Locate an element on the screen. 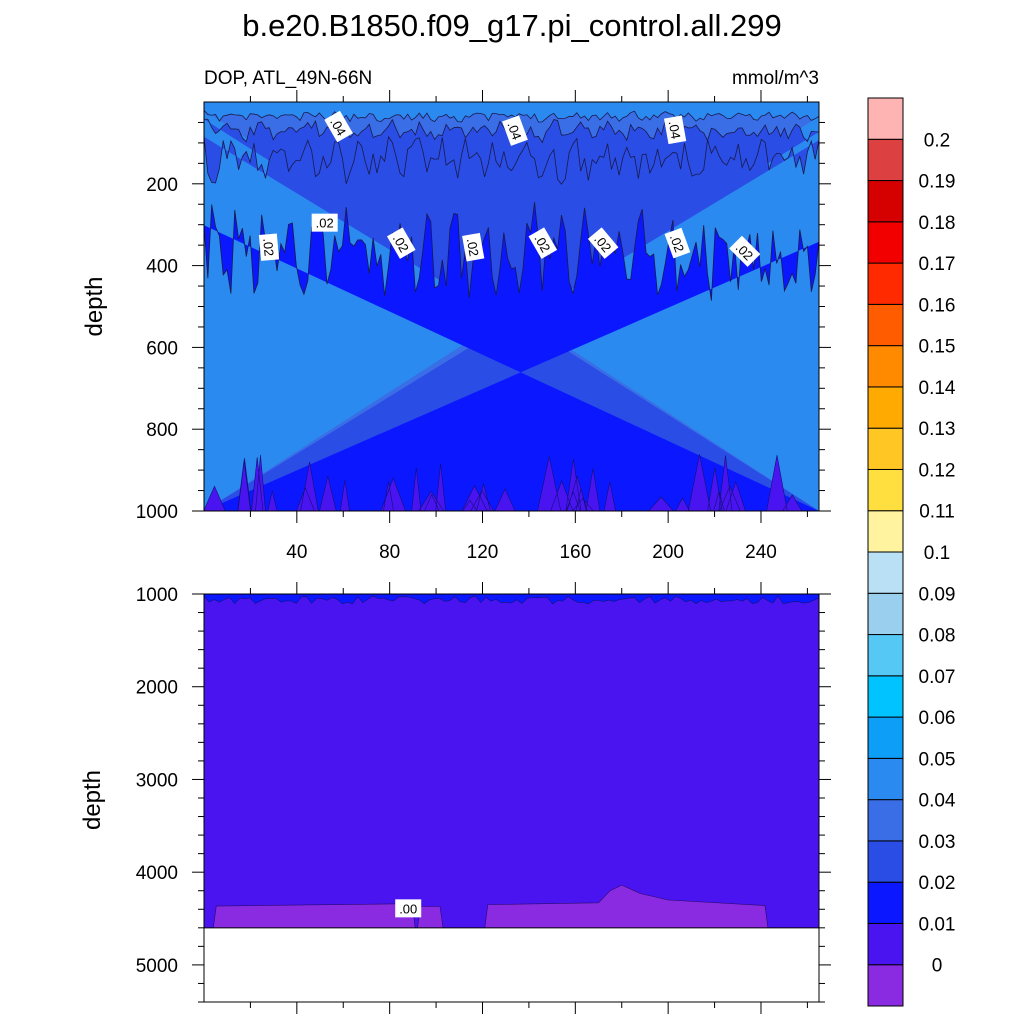 This screenshot has width=1024, height=1029. colorbar-label: 0.02 is located at coordinates (937, 883).